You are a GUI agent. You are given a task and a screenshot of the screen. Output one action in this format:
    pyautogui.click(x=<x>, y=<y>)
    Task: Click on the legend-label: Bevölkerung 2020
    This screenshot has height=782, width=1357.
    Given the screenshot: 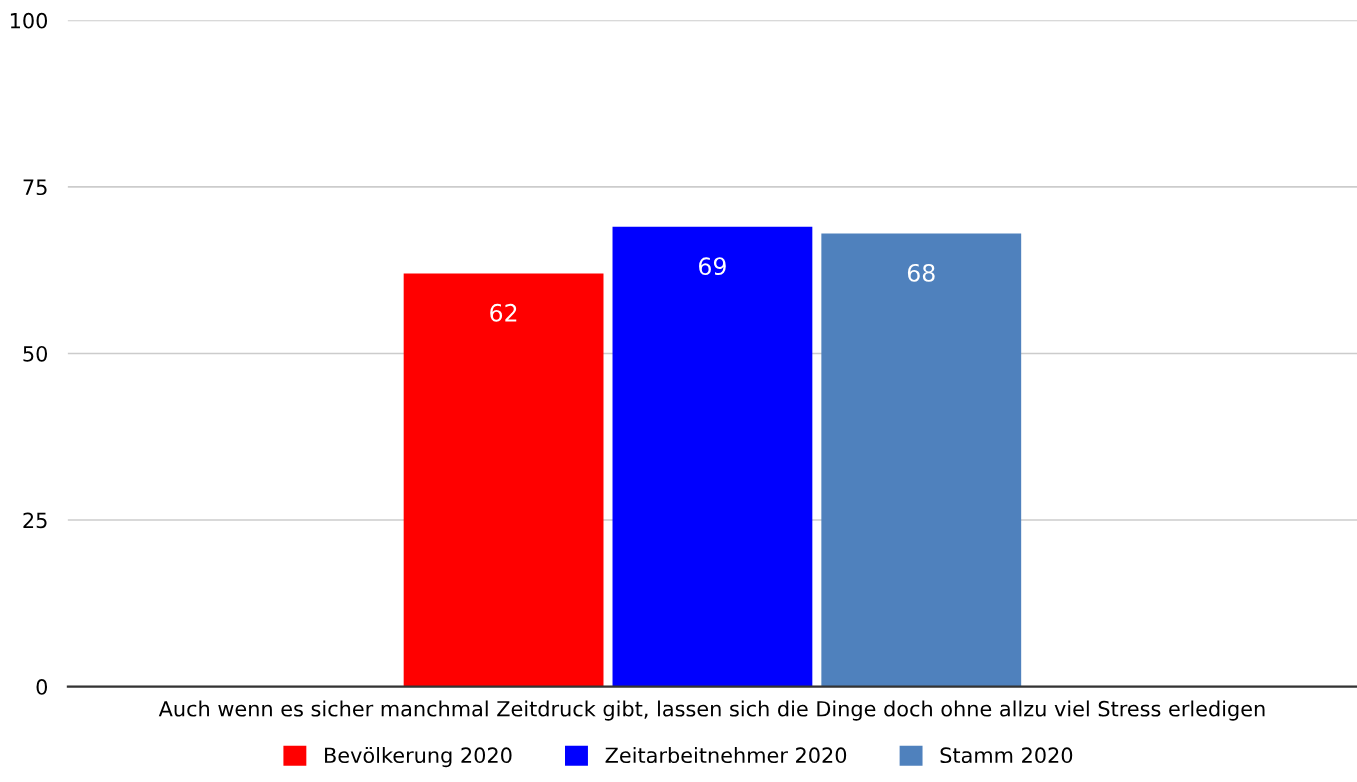 What is the action you would take?
    pyautogui.click(x=418, y=757)
    